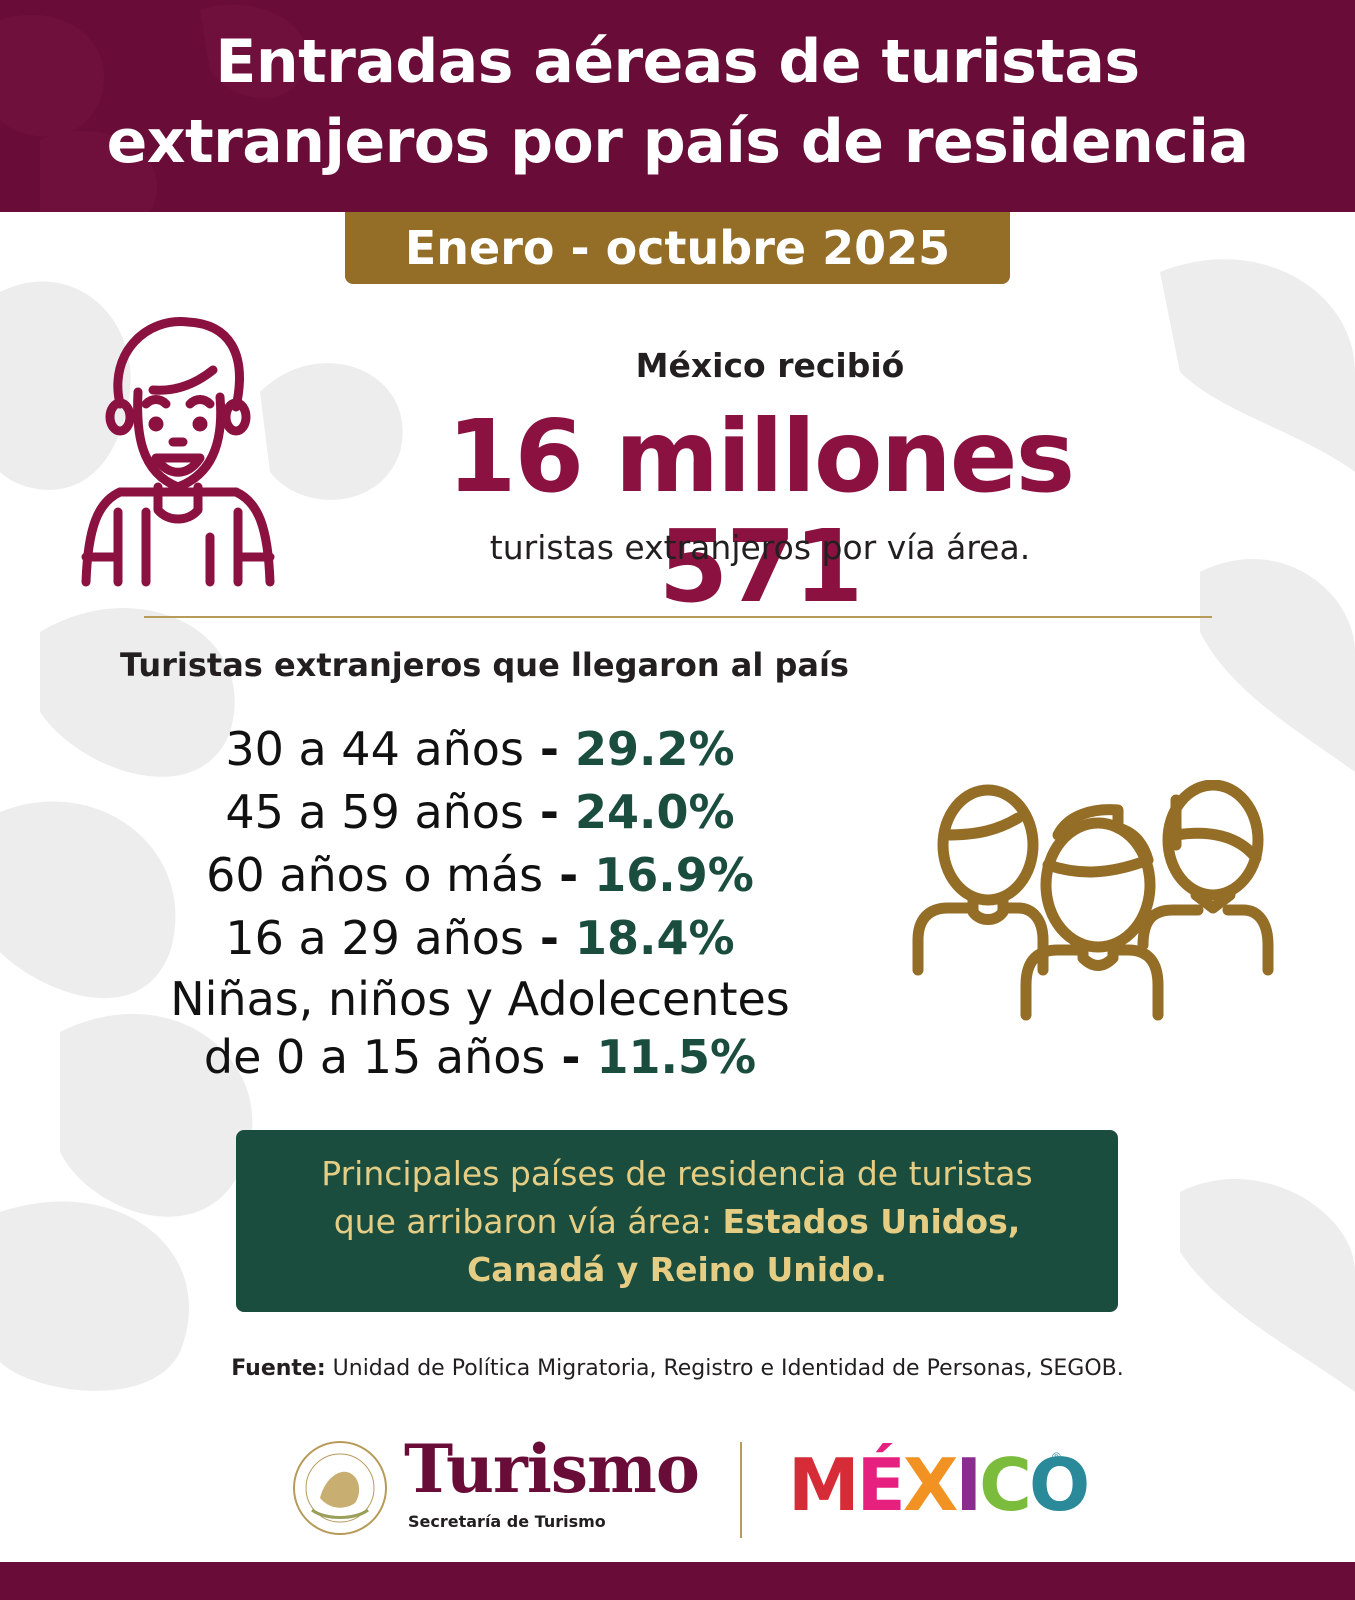  Describe the element at coordinates (178, 452) in the screenshot. I see `traveler-icon` at that location.